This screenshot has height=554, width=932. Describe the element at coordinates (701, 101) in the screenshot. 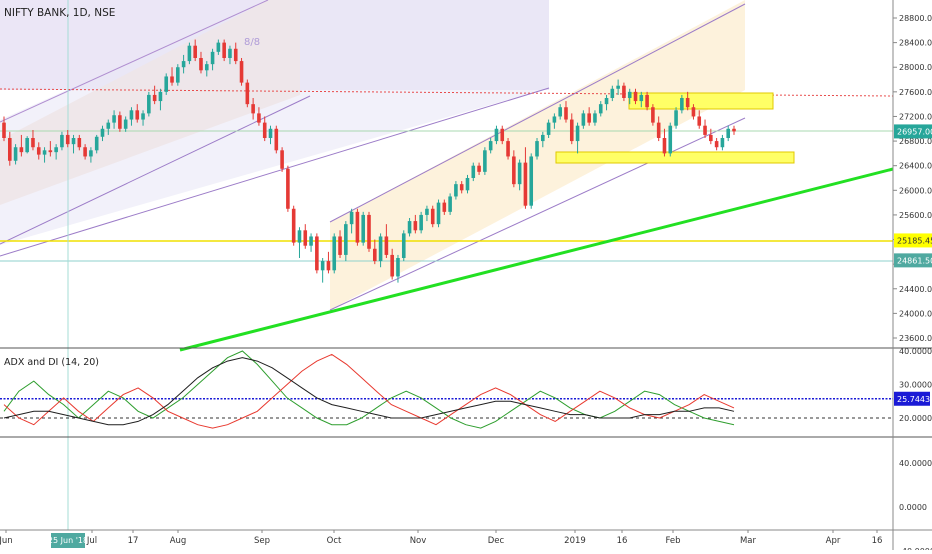

I see `resistance-zone` at that location.